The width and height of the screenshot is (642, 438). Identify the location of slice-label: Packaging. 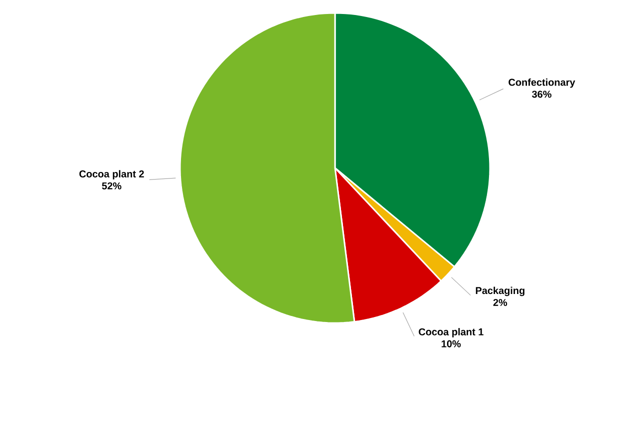
(500, 291).